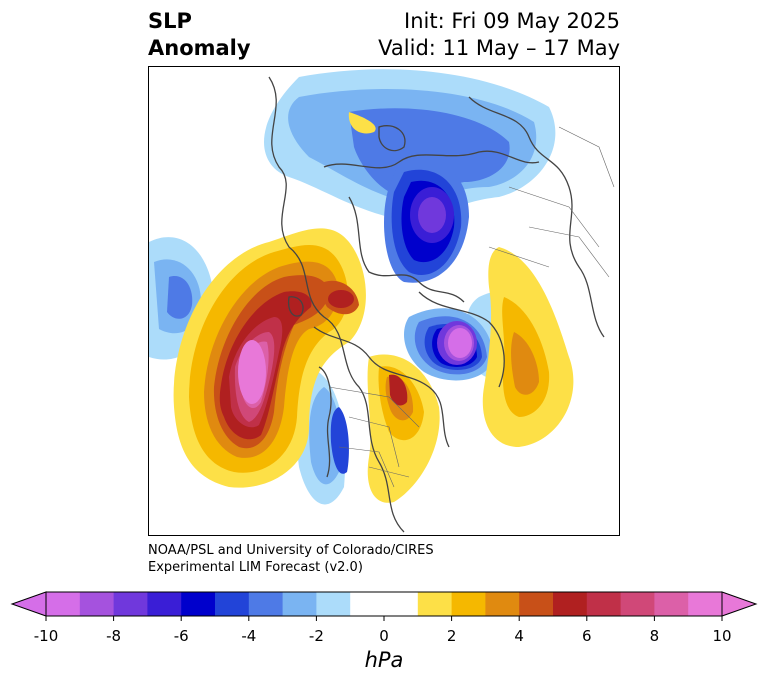 The height and width of the screenshot is (686, 768). Describe the element at coordinates (255, 567) in the screenshot. I see `credit-line2: Experimental LIM Forecast (v2.0)` at that location.